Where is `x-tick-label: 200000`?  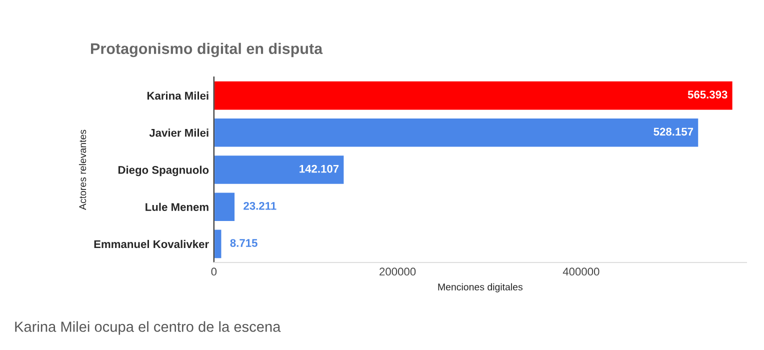 x-tick-label: 200000 is located at coordinates (398, 272).